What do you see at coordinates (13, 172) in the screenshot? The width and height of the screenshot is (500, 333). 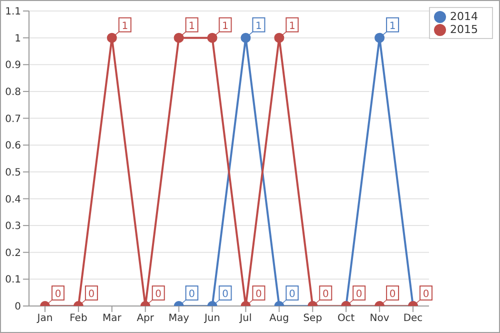 I see `y-tick-label: 0.5` at bounding box center [13, 172].